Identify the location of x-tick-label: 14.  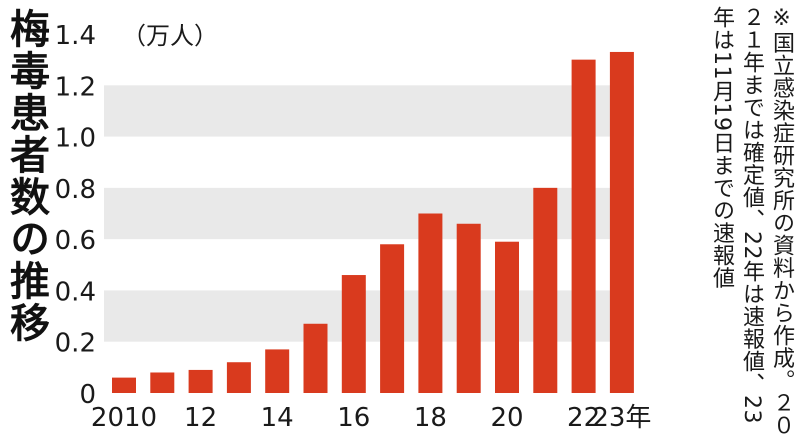
(277, 418).